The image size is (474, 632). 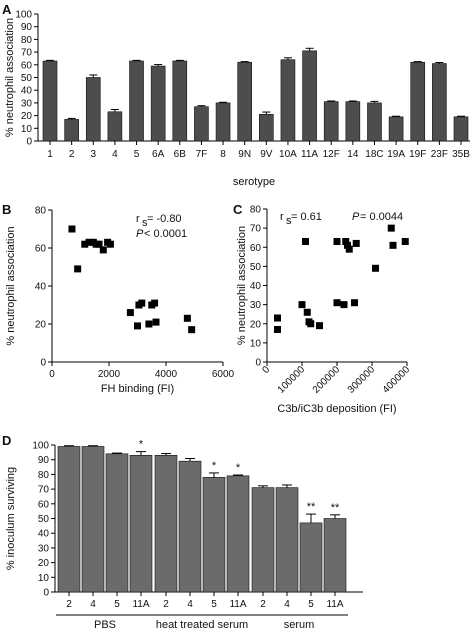 What do you see at coordinates (223, 154) in the screenshot?
I see `panel-a-x-tick-label: 8` at bounding box center [223, 154].